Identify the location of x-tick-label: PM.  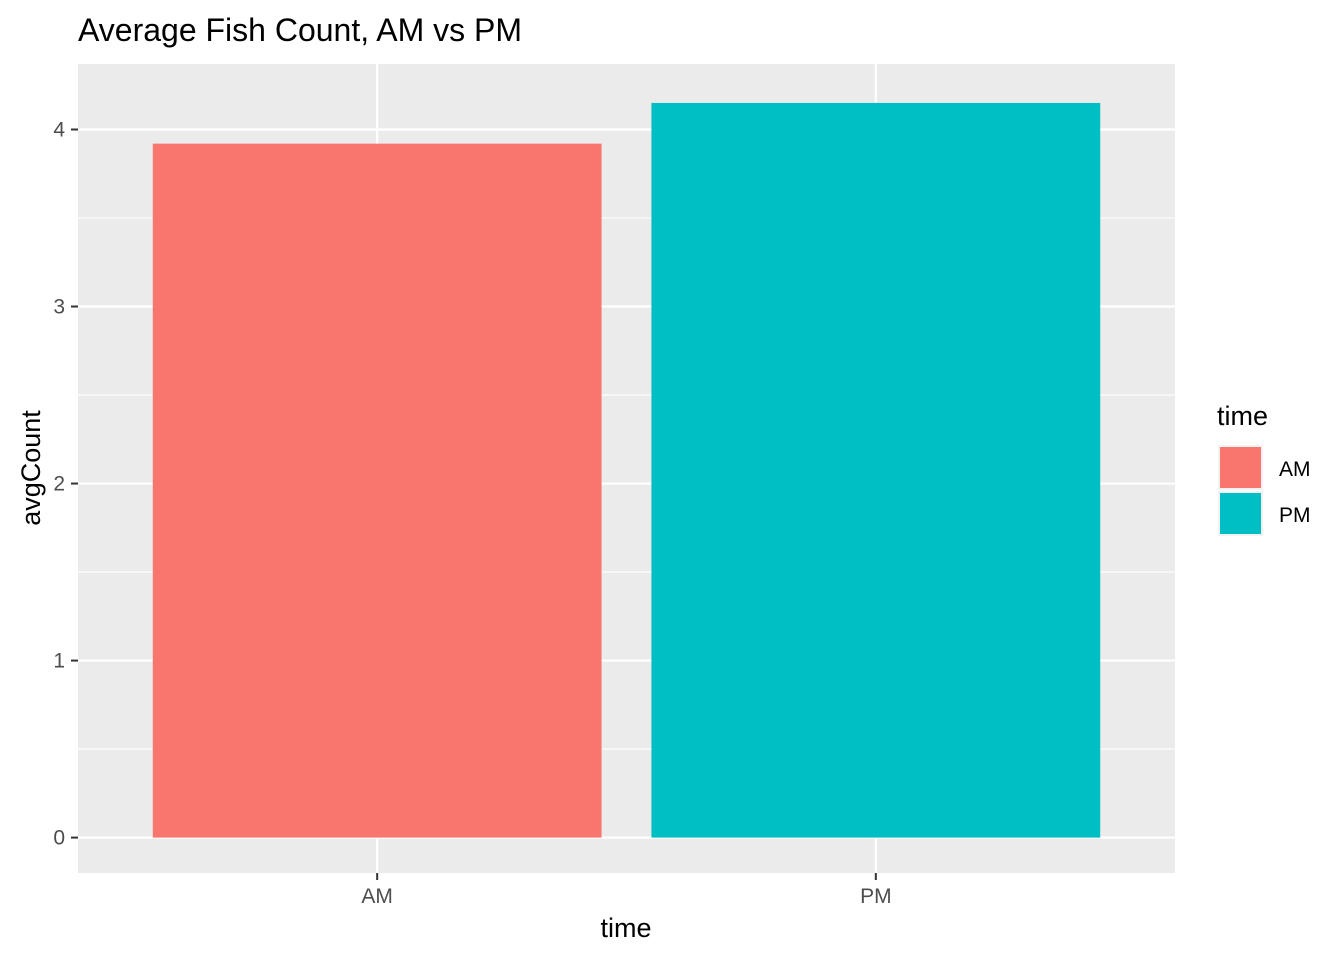
(876, 896).